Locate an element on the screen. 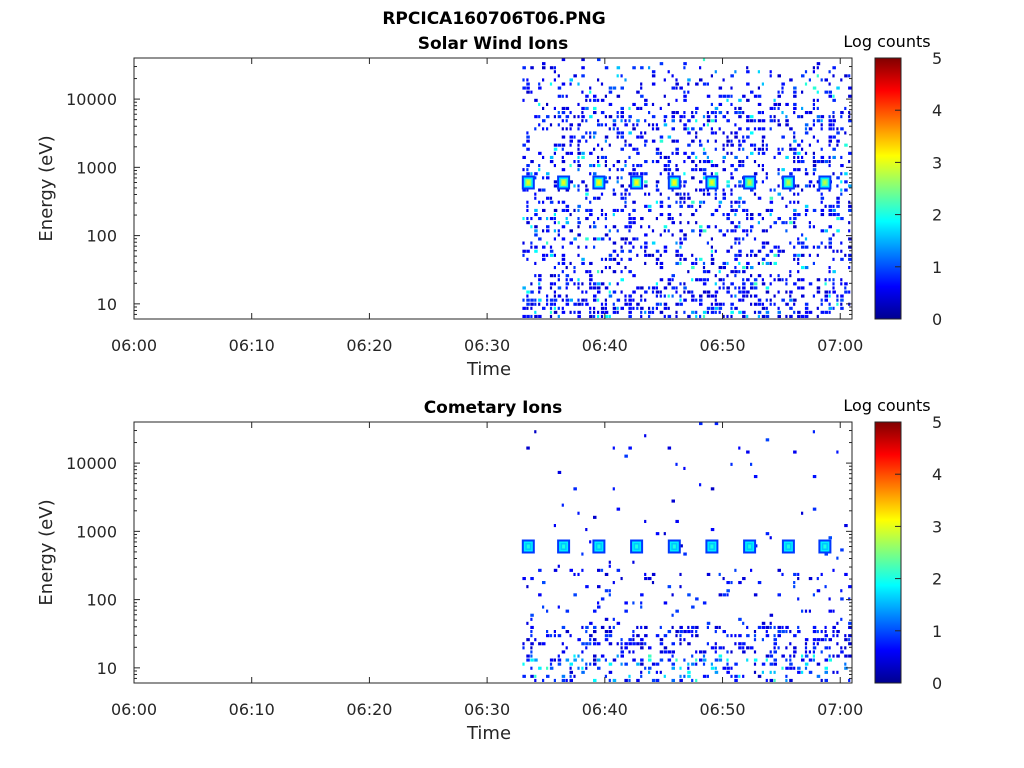 The height and width of the screenshot is (768, 1024). colorbar-tick-label: 0 is located at coordinates (937, 683).